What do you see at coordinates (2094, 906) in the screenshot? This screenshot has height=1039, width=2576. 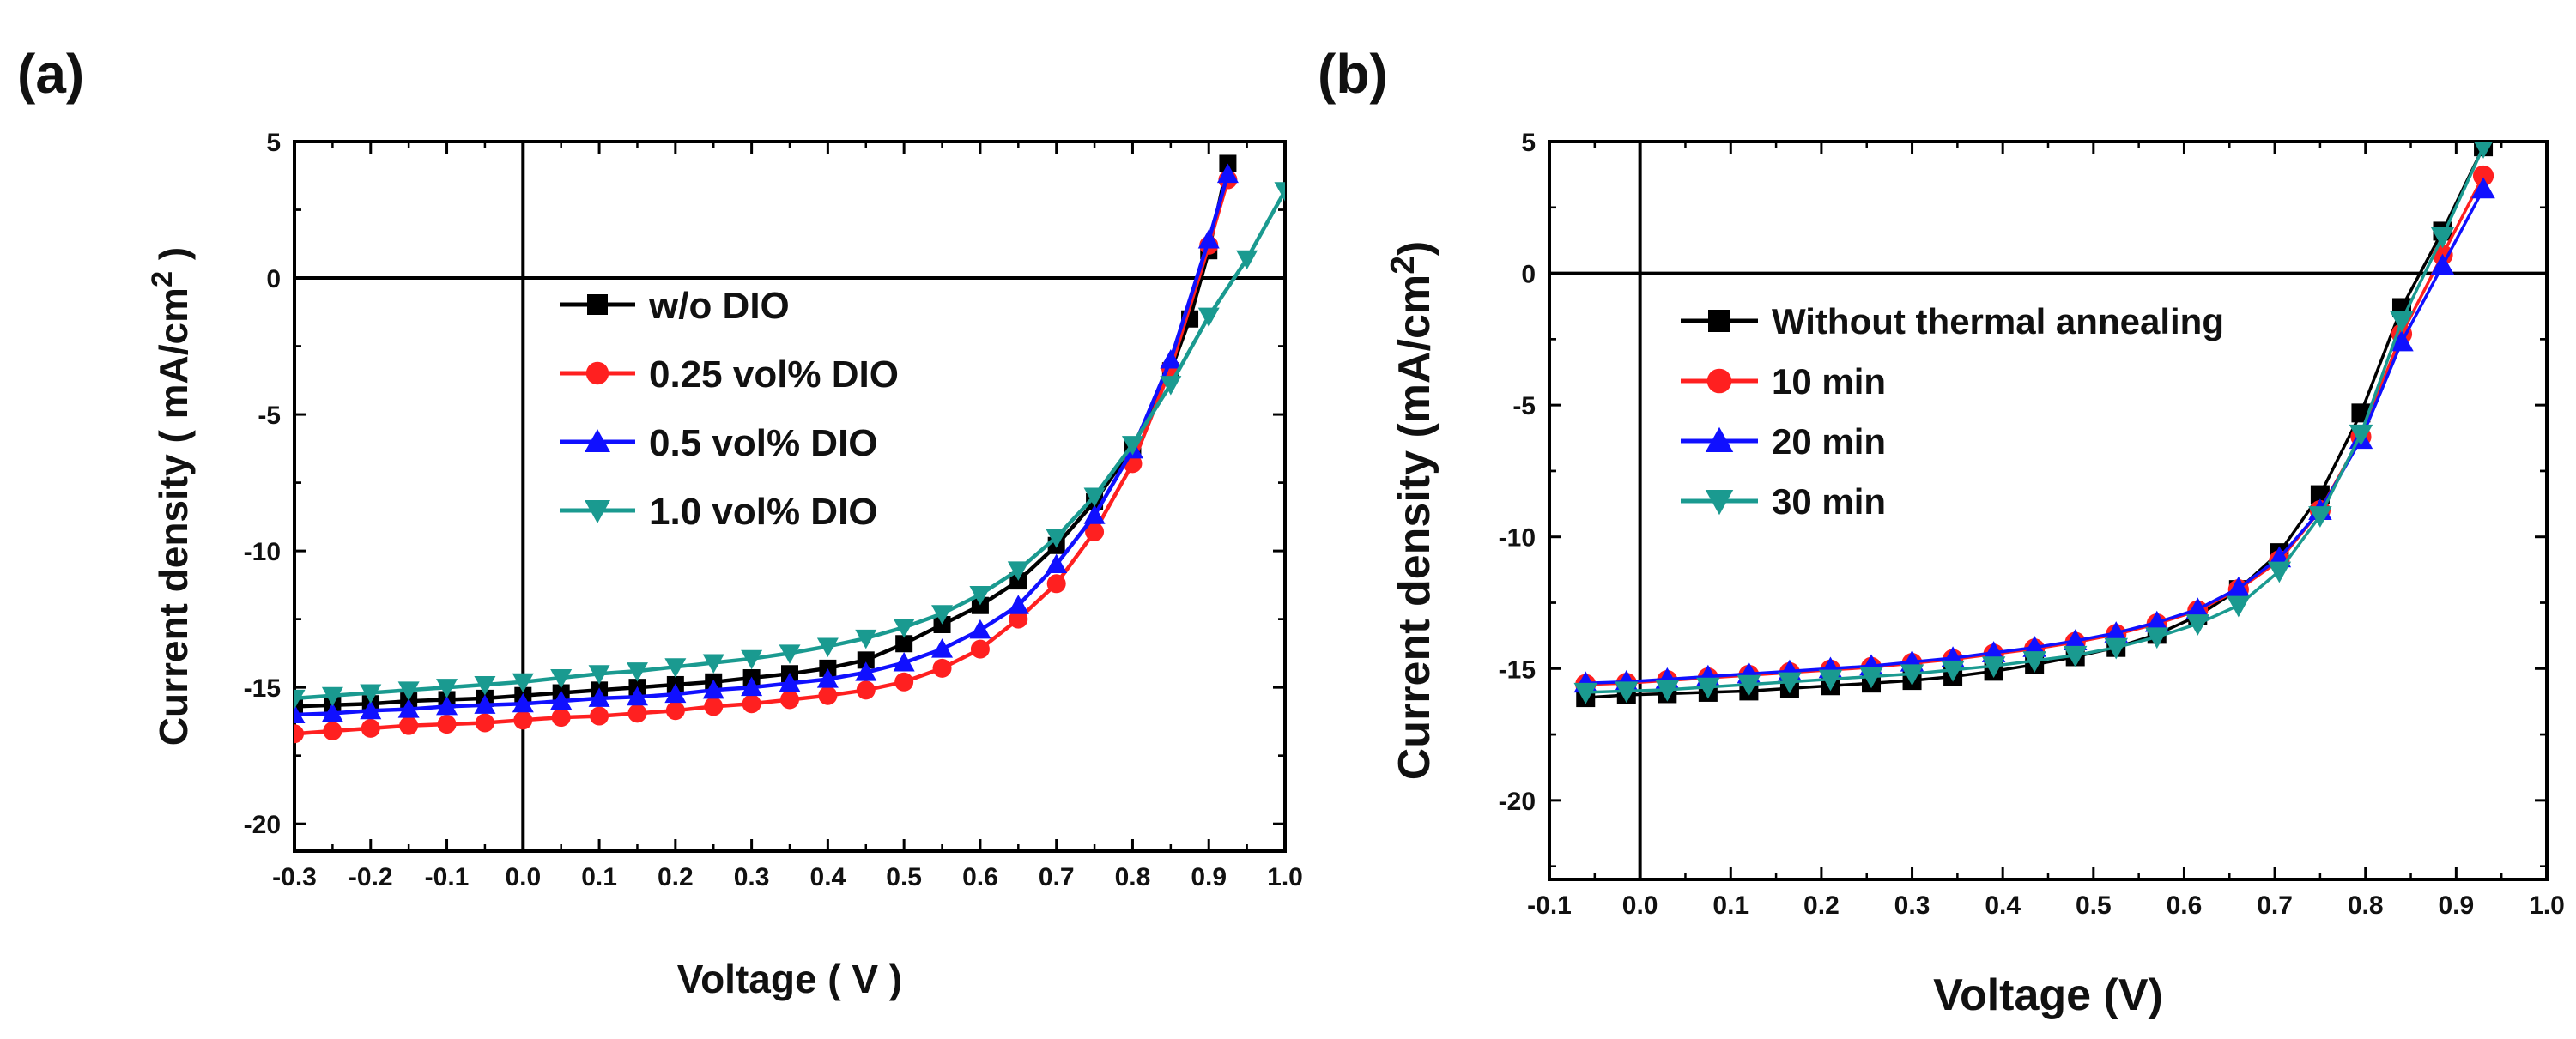 I see `panel-b-xtick-label: 0.5` at bounding box center [2094, 906].